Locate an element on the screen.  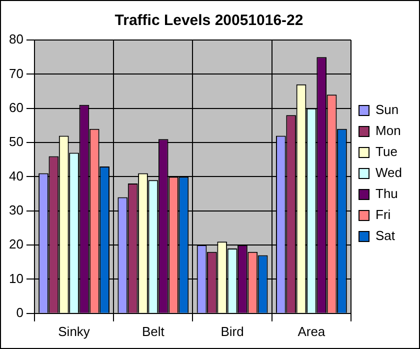
legend-label: Sun is located at coordinates (387, 110).